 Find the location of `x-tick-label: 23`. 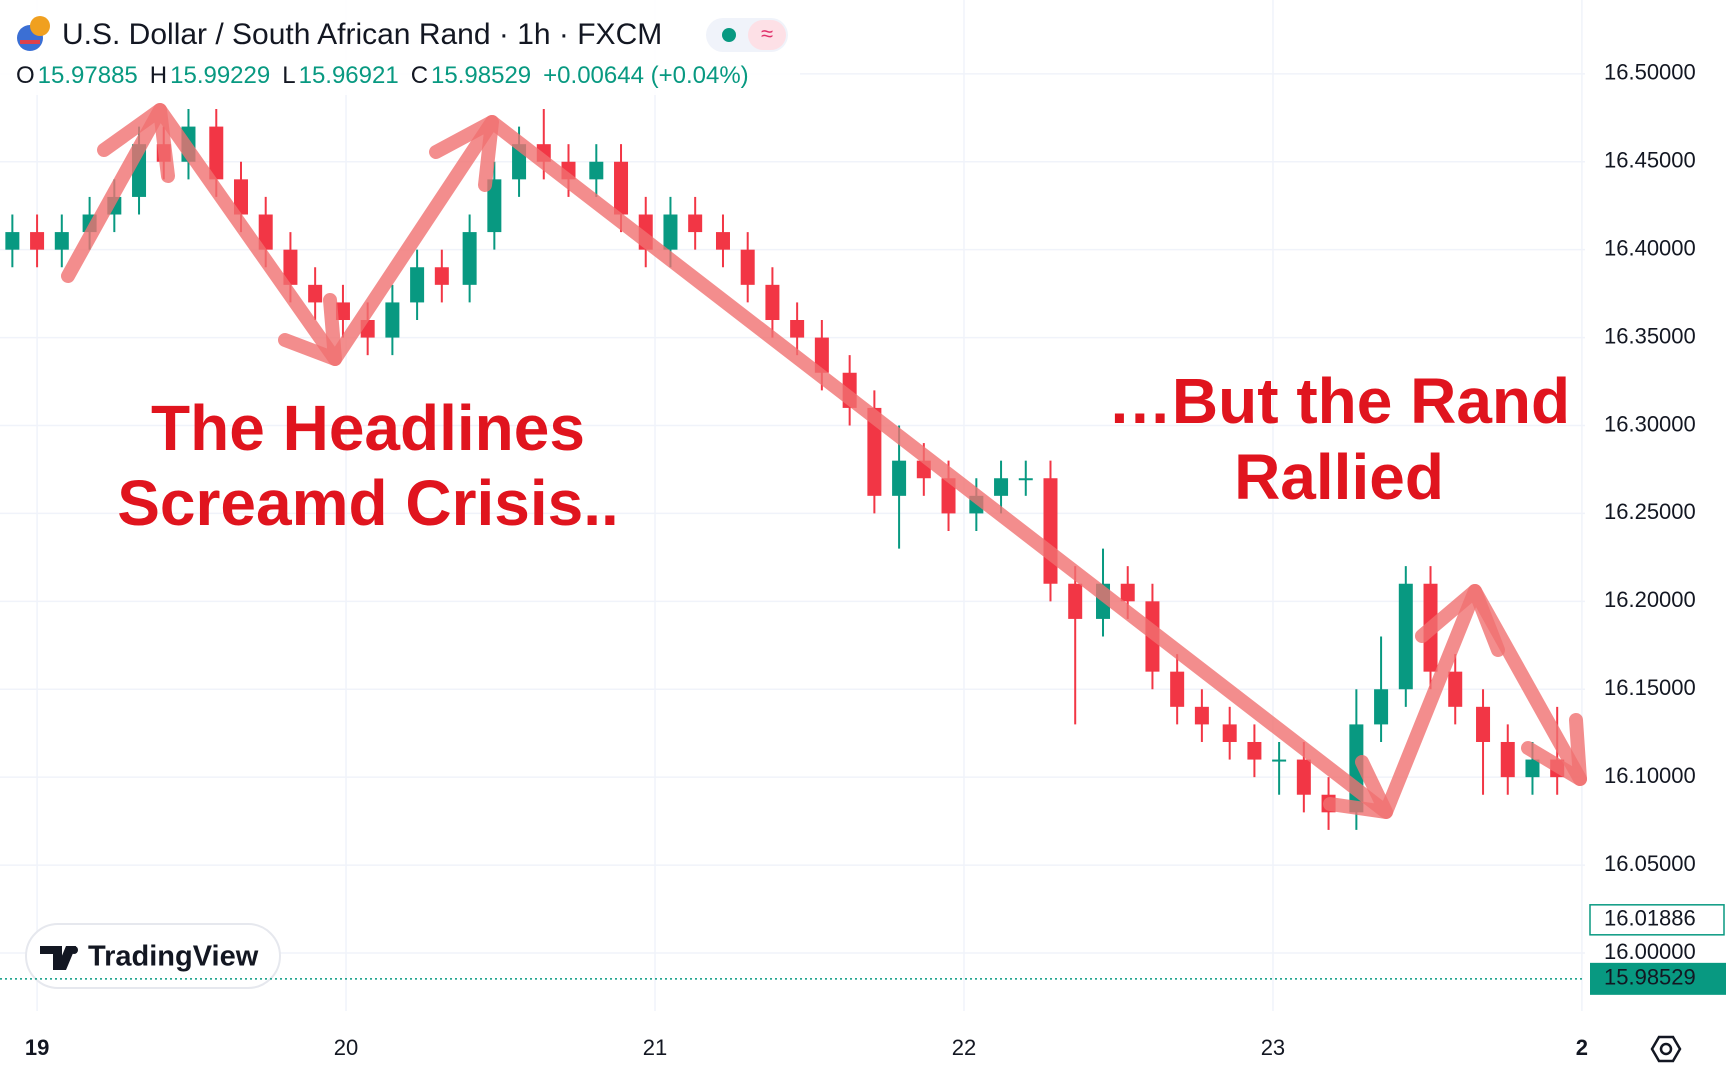

x-tick-label: 23 is located at coordinates (1273, 1047).